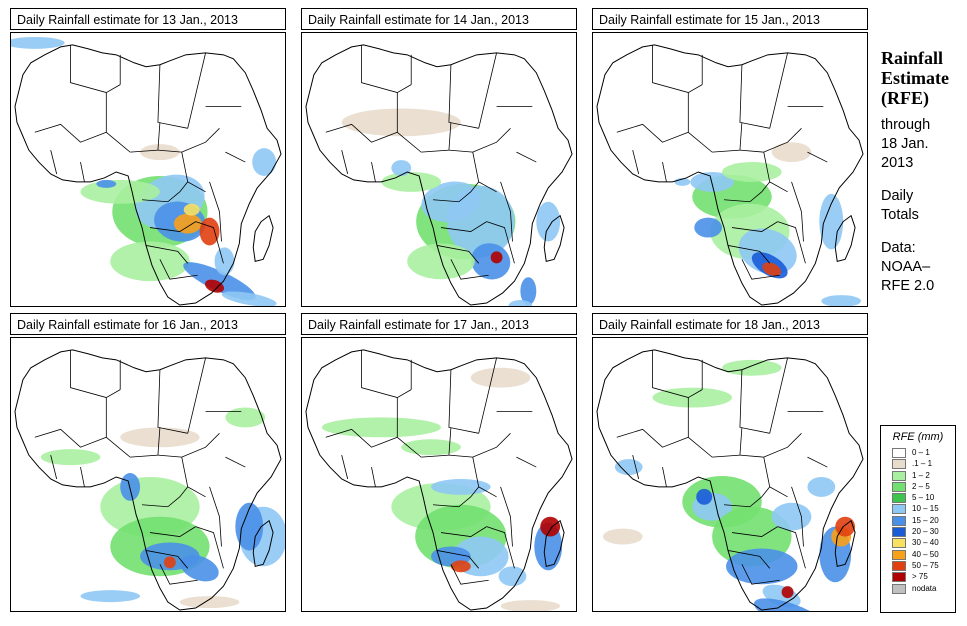 This screenshot has height=626, width=967. What do you see at coordinates (918, 566) in the screenshot?
I see `legend-item: 50 – 75` at bounding box center [918, 566].